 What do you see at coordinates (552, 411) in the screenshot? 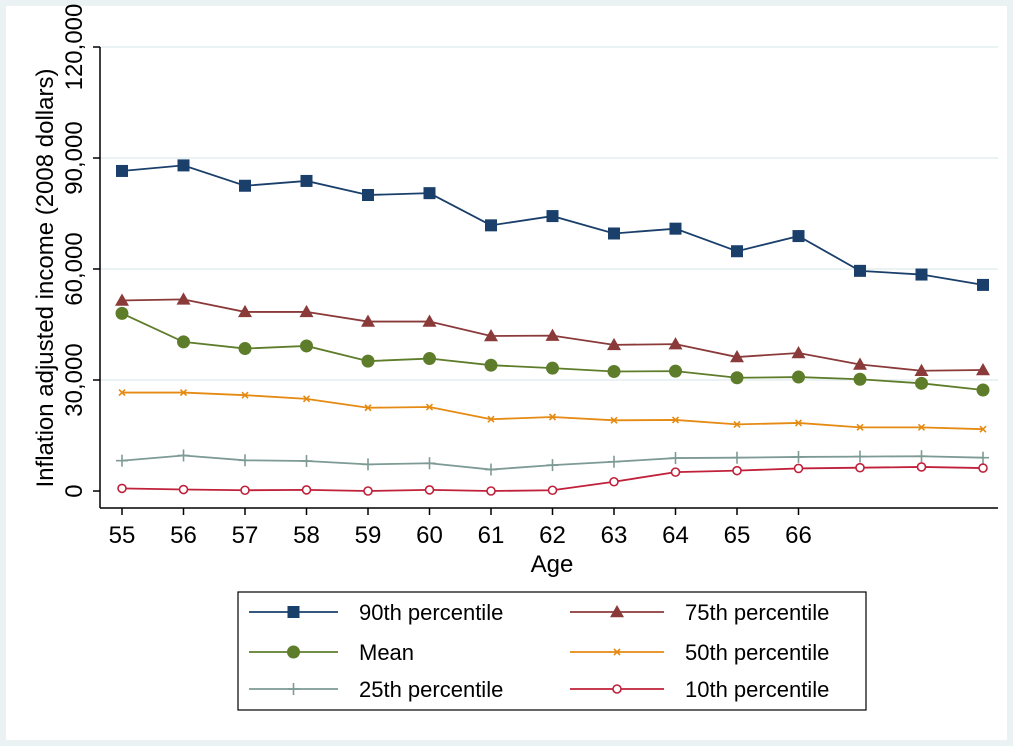
I see `series-50th-percentile` at bounding box center [552, 411].